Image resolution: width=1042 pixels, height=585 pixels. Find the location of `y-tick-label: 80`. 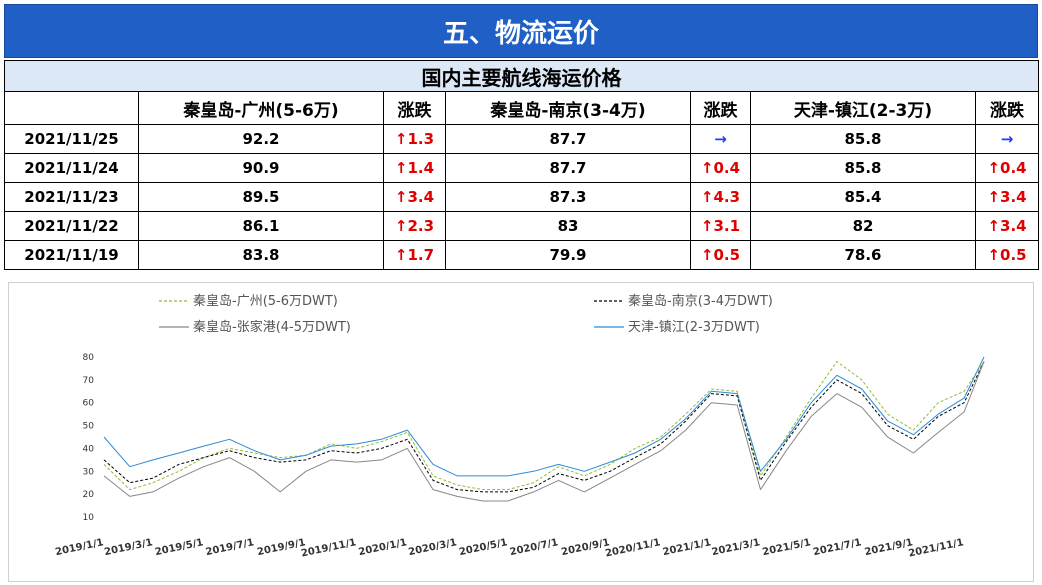

y-tick-label: 80 is located at coordinates (89, 358).